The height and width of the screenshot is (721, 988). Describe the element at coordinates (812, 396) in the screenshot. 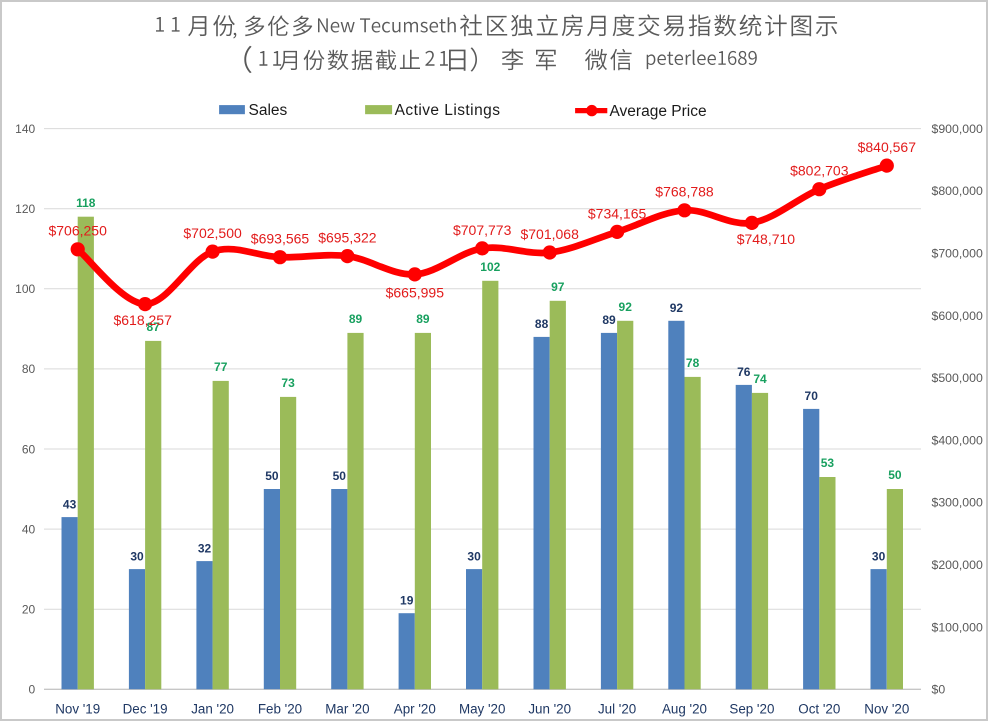

I see `svg-text: 70` at that location.